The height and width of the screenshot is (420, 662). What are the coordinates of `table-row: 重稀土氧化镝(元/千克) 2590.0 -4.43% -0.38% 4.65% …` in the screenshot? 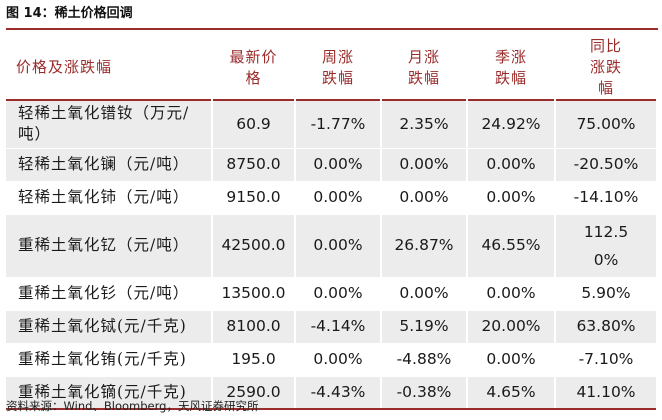 It's located at (331, 392).